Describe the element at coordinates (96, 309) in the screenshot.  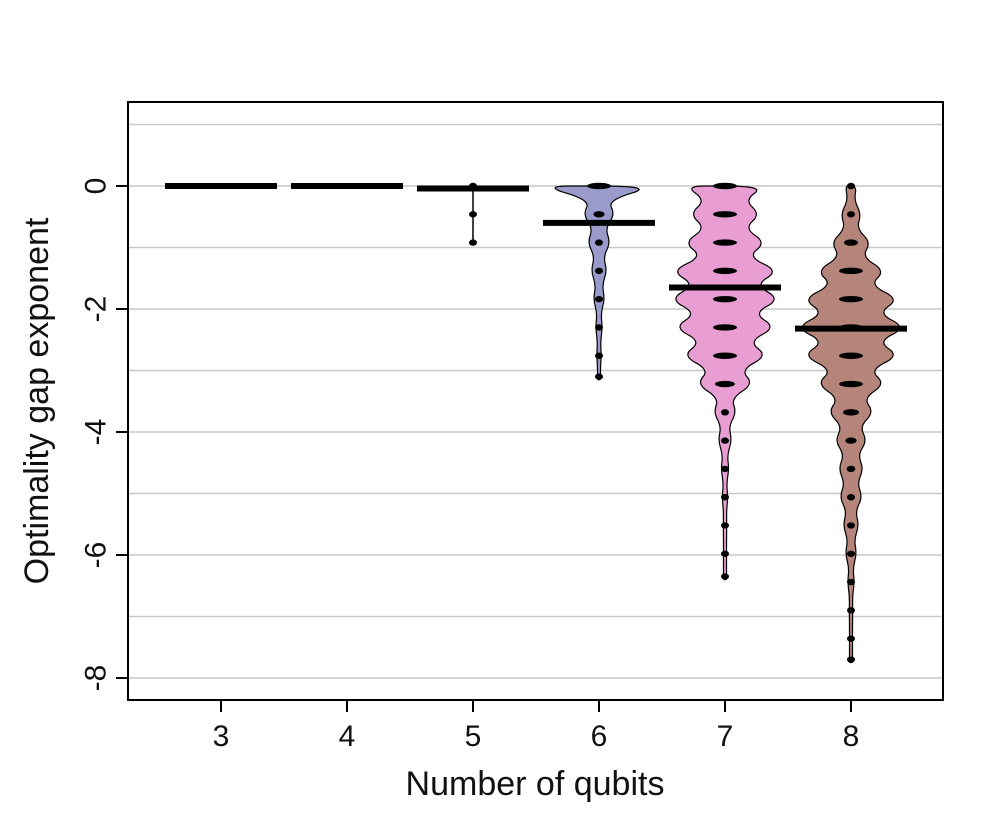
I see `y-tick-label: -2` at that location.